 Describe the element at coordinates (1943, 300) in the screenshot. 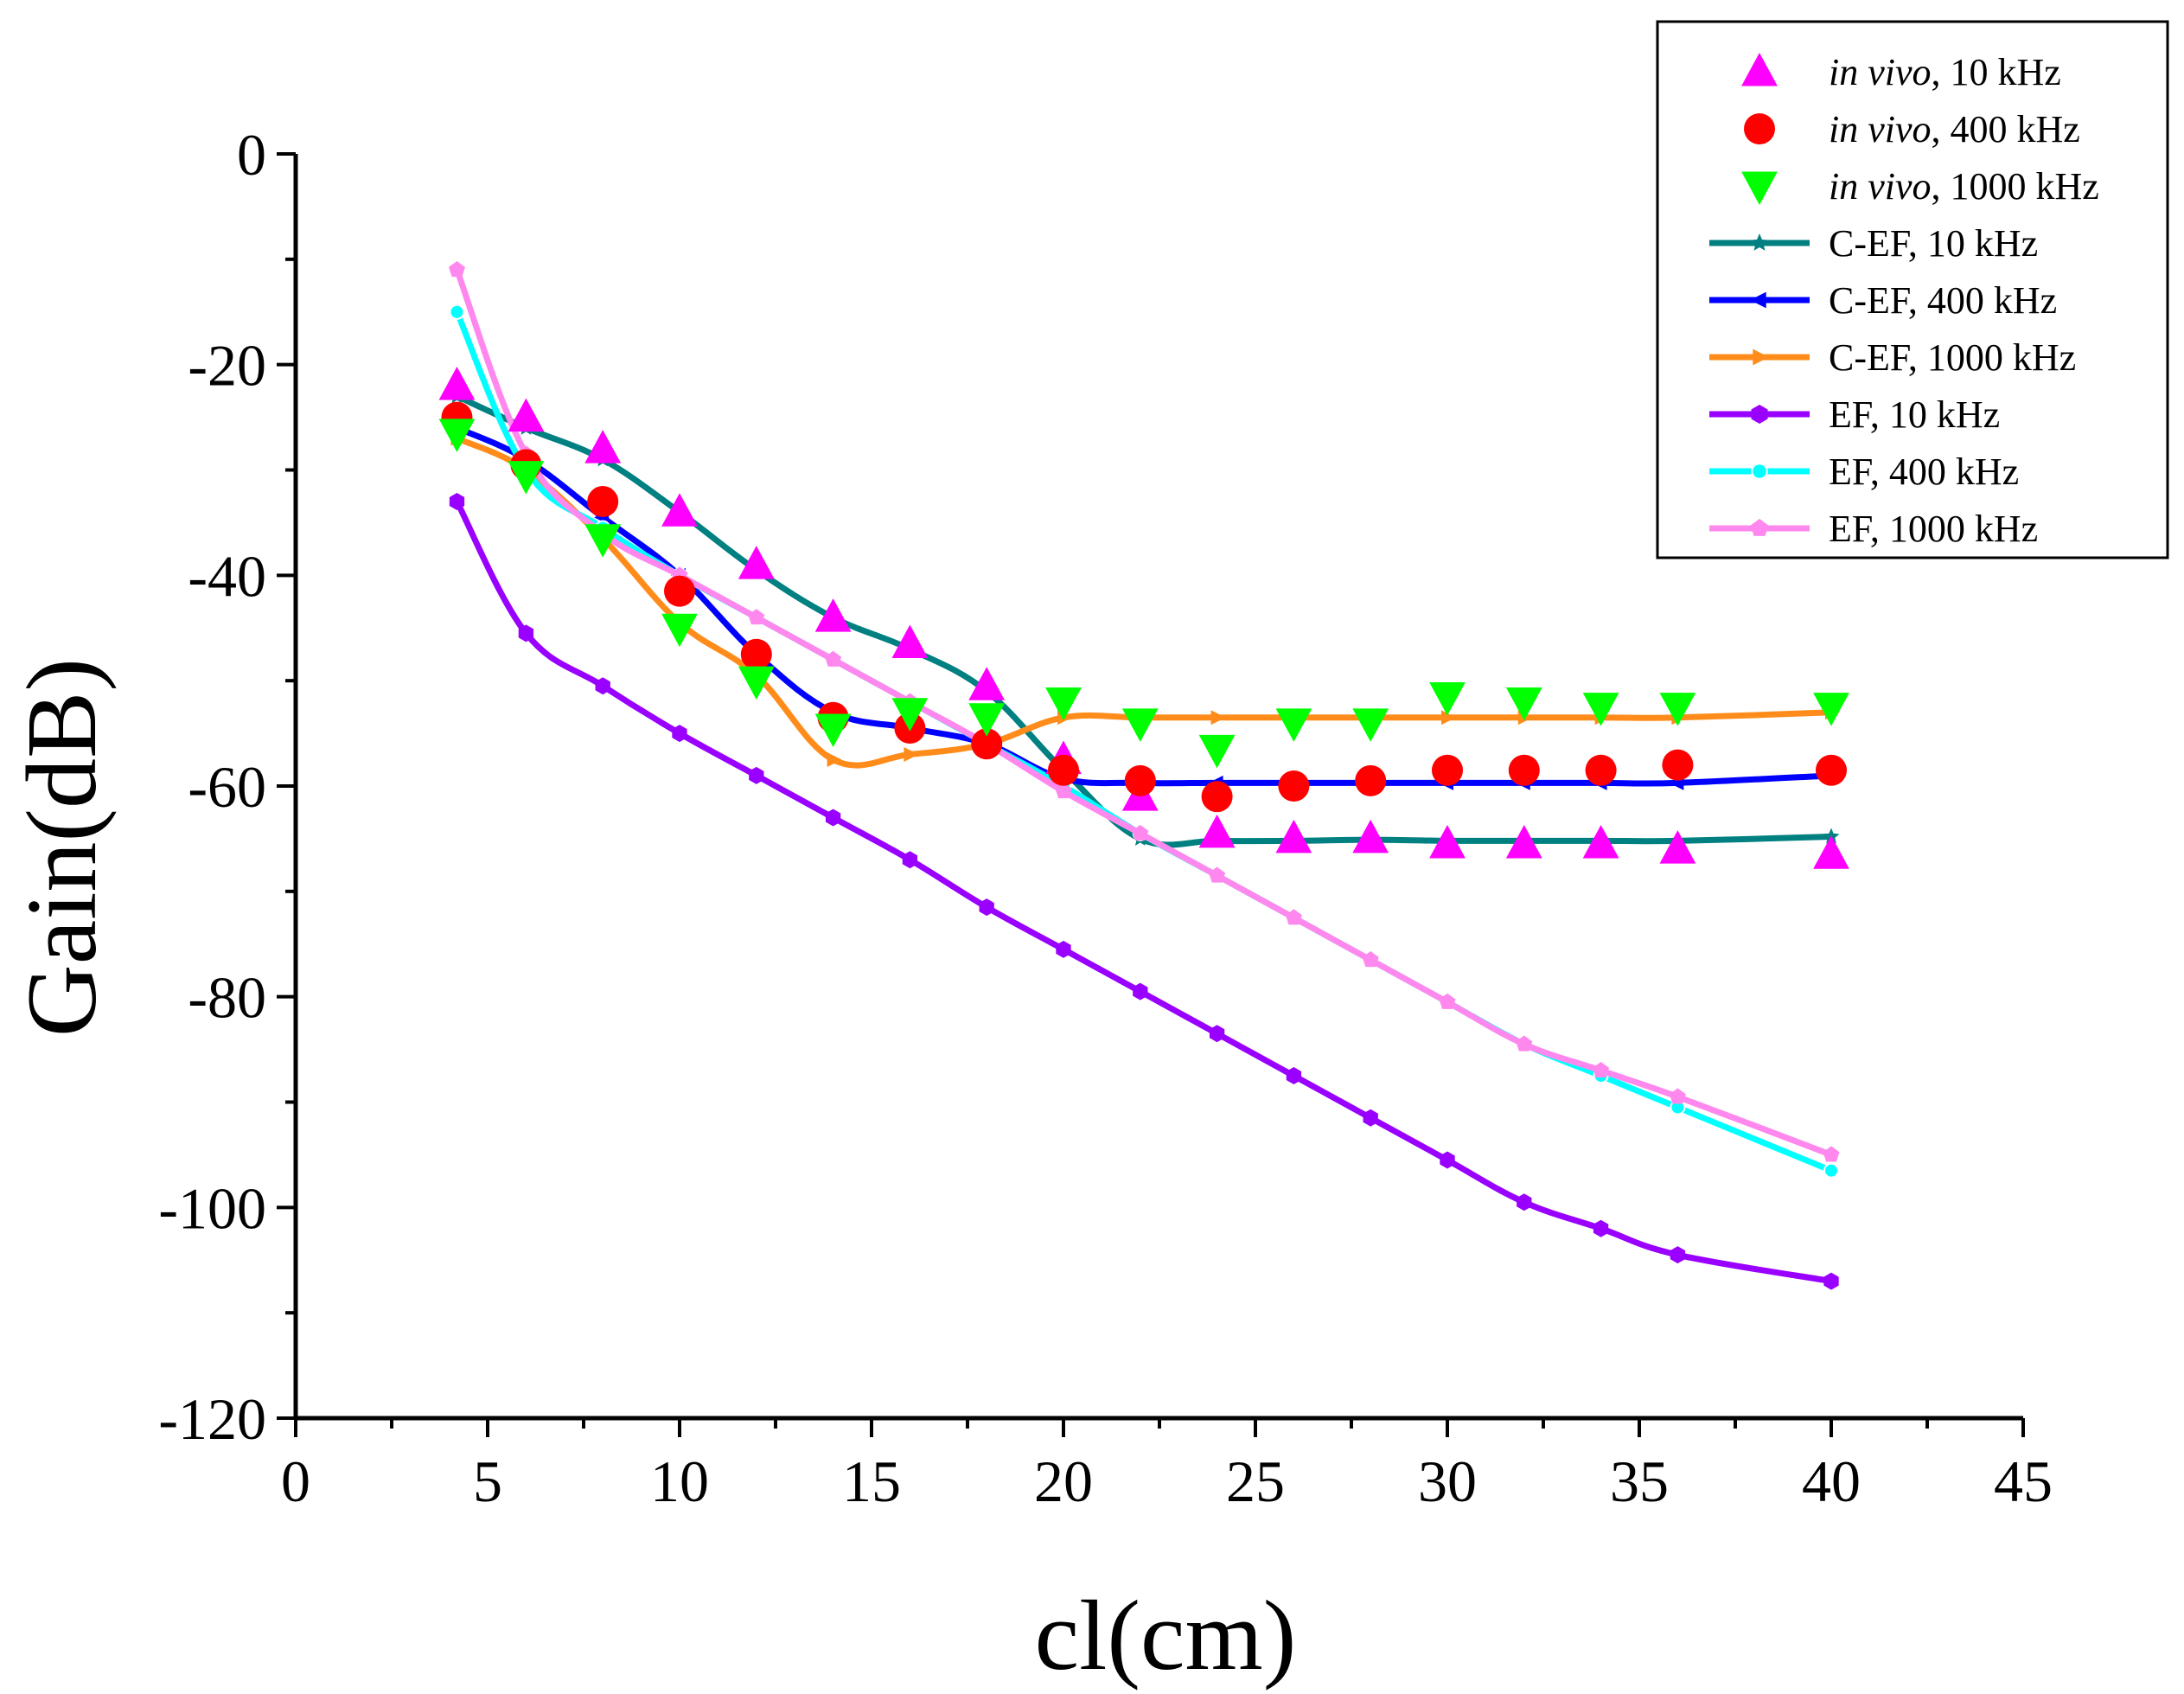

I see `legend-label: C-EF, 400 kHz` at that location.